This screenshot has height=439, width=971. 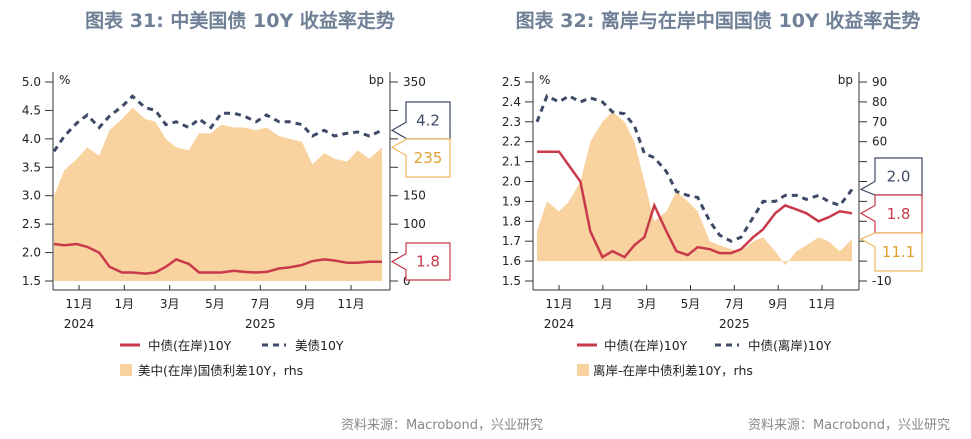 What do you see at coordinates (240, 20) in the screenshot?
I see `chart1-title: 图表 31: 中美国债 10Y 收益率走势` at bounding box center [240, 20].